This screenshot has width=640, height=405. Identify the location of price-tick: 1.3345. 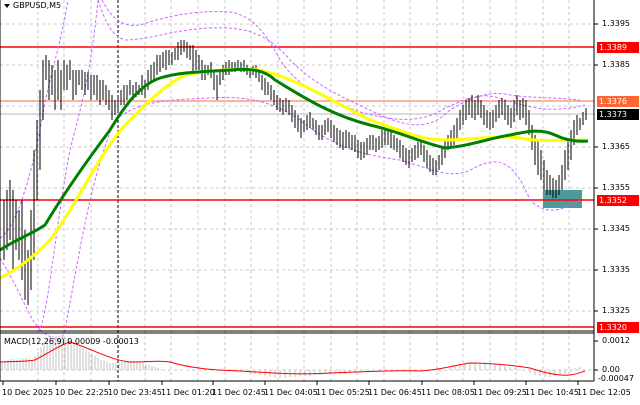
(616, 228).